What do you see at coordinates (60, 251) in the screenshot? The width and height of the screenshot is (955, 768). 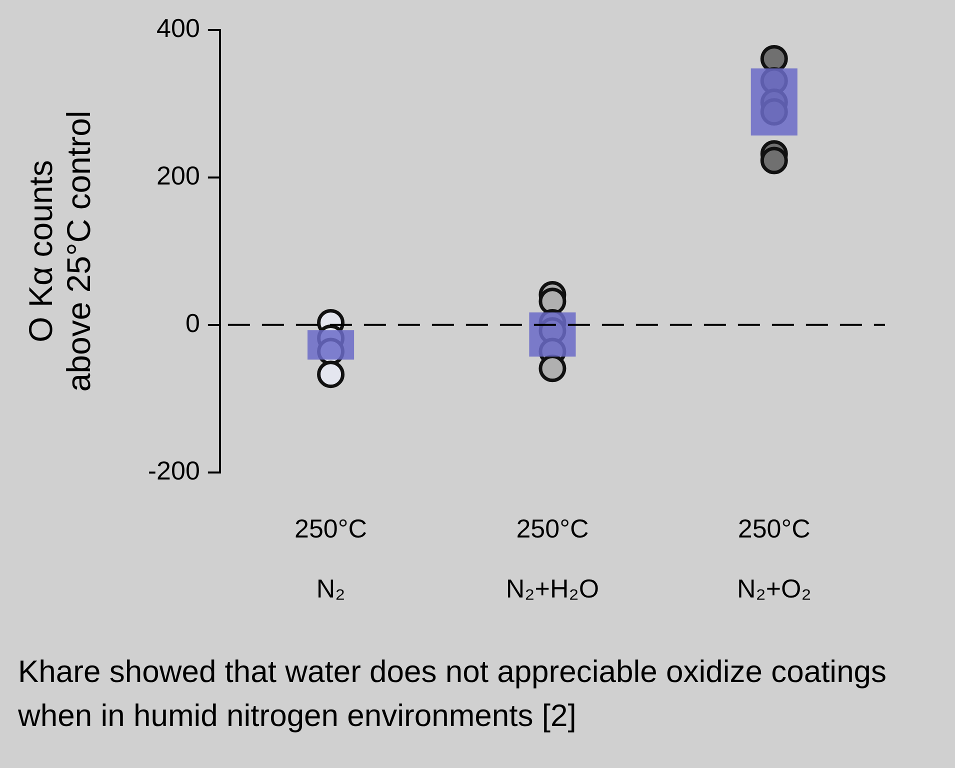 I see `y-axis-title: O Kα counts above 25°C control` at bounding box center [60, 251].